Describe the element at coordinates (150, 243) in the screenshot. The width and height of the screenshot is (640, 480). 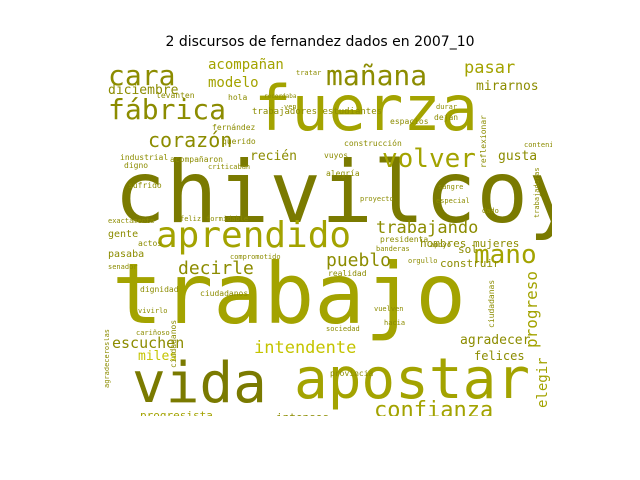
I see `word: actos` at that location.